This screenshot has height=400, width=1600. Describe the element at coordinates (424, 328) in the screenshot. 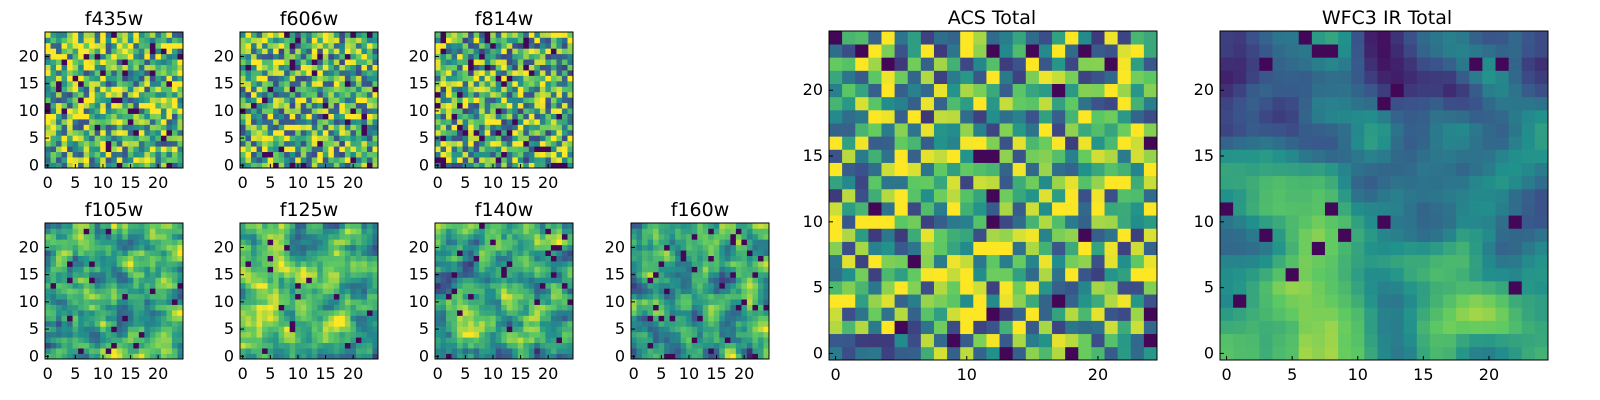

I see `y-tick-label: 5` at that location.